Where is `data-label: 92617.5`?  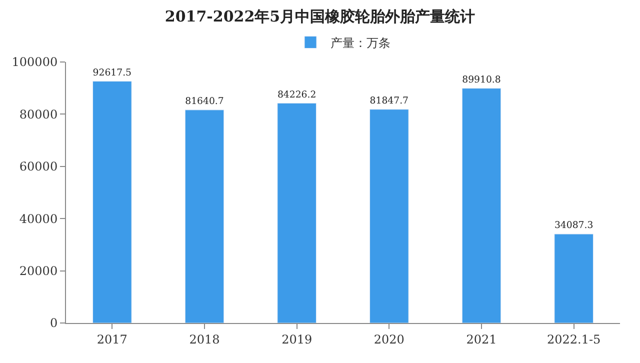 data-label: 92617.5 is located at coordinates (112, 72).